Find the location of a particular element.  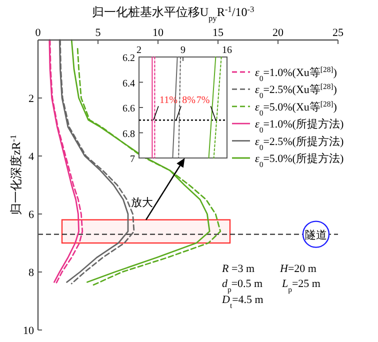

legend-label: ε$_{0}$=2.5%(Xu等$^{[28]}$) is located at coordinates (296, 91).